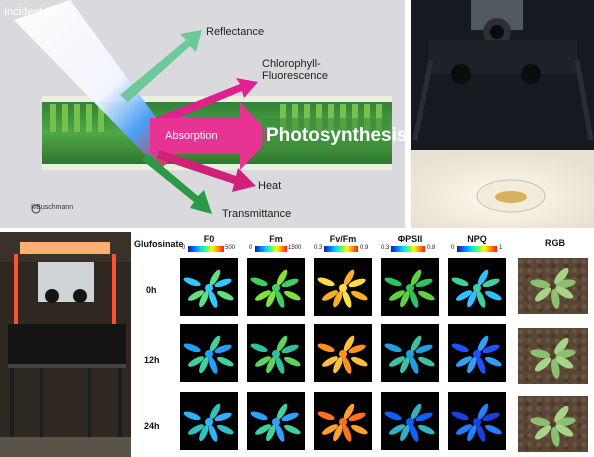 The image size is (594, 457). What do you see at coordinates (271, 249) in the screenshot?
I see `colorscale-fm` at bounding box center [271, 249].